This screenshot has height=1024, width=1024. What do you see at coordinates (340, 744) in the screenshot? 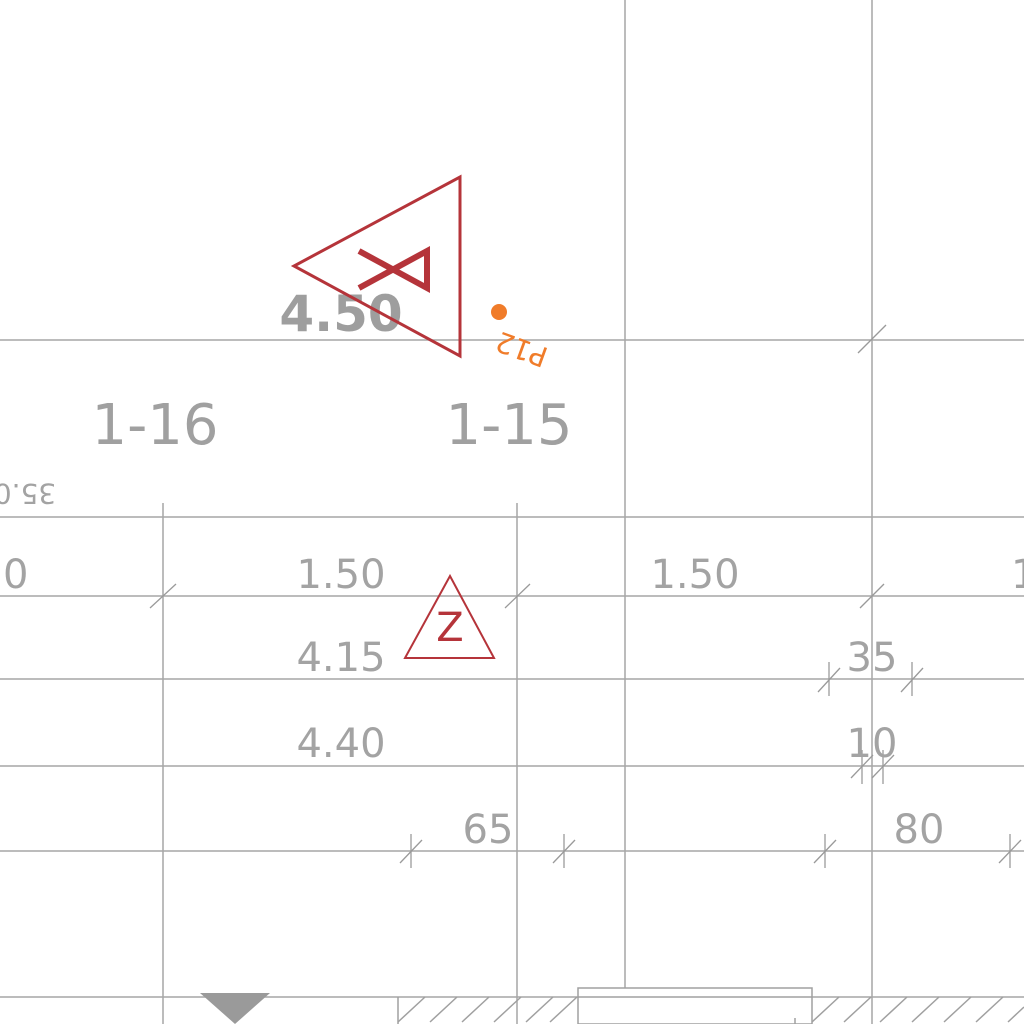
I see `dimension-value: 4.40` at bounding box center [340, 744].